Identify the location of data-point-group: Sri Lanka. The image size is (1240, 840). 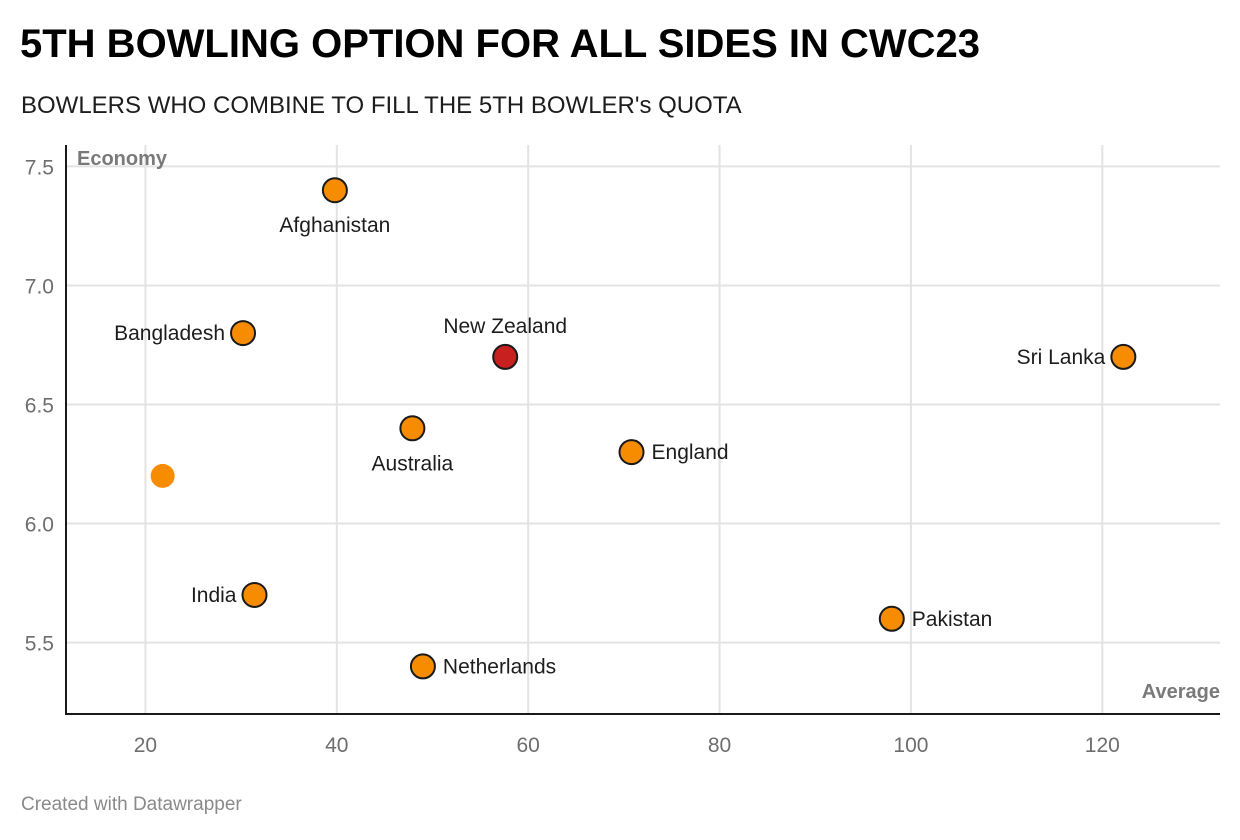
(1077, 356).